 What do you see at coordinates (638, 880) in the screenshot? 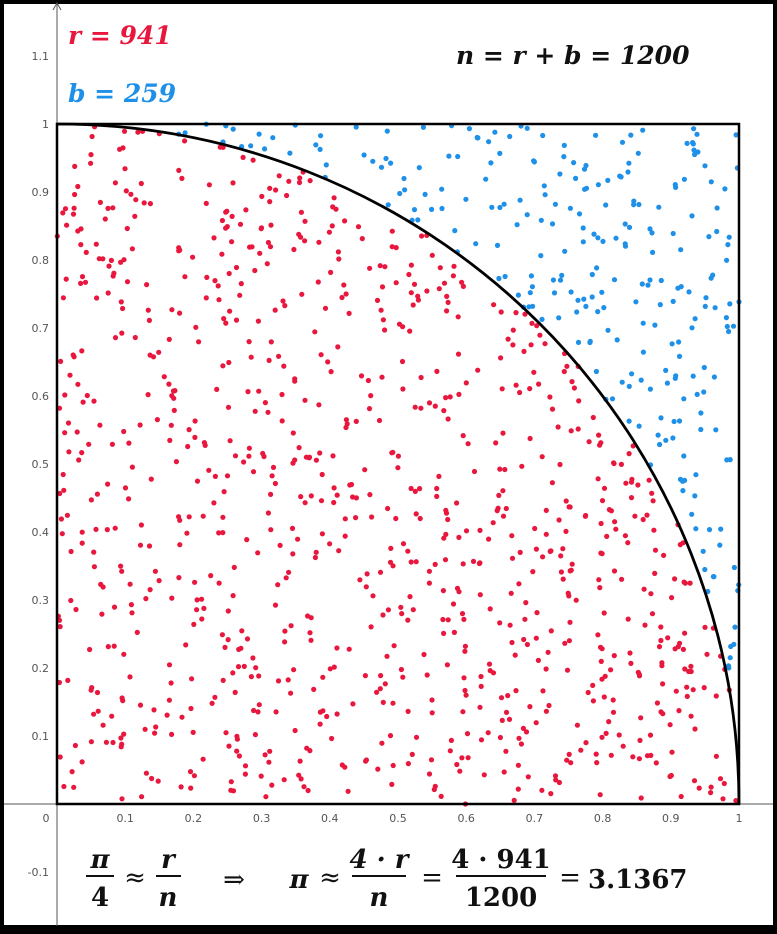
I see `pi-estimate-value: 3.1367` at bounding box center [638, 880].